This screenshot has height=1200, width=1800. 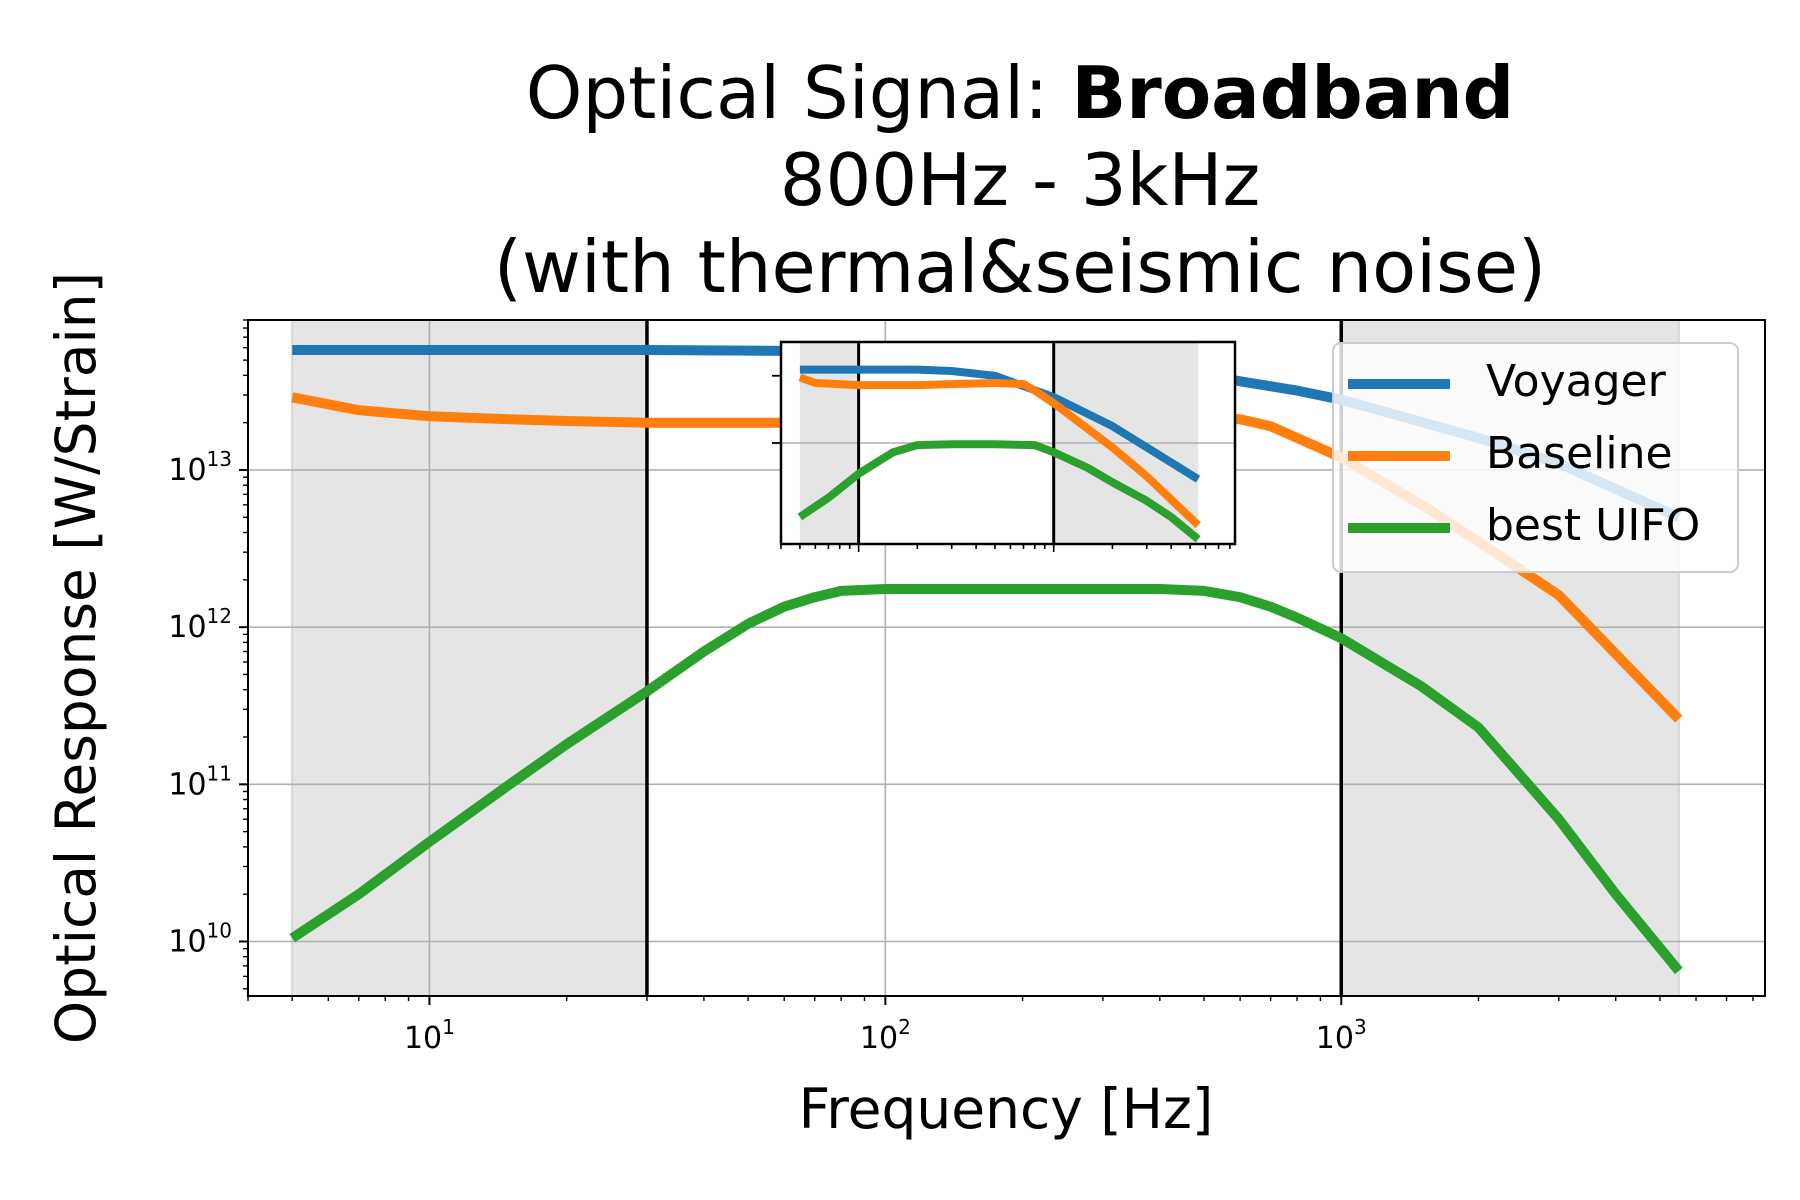 What do you see at coordinates (200, 938) in the screenshot?
I see `y-tick-label: 1010` at bounding box center [200, 938].